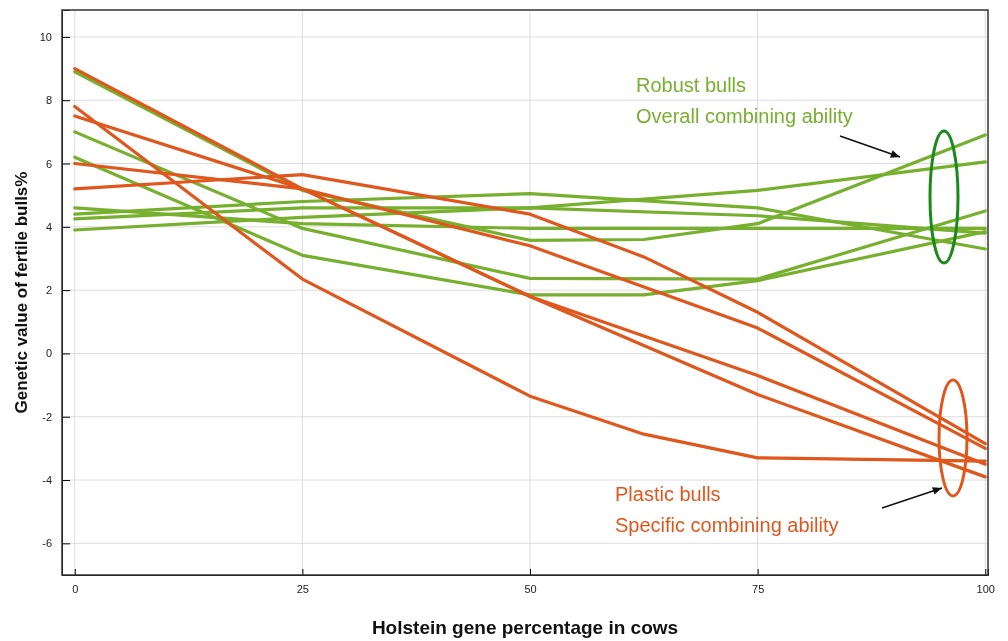  What do you see at coordinates (744, 116) in the screenshot?
I see `annotation: Overall combining ability` at bounding box center [744, 116].